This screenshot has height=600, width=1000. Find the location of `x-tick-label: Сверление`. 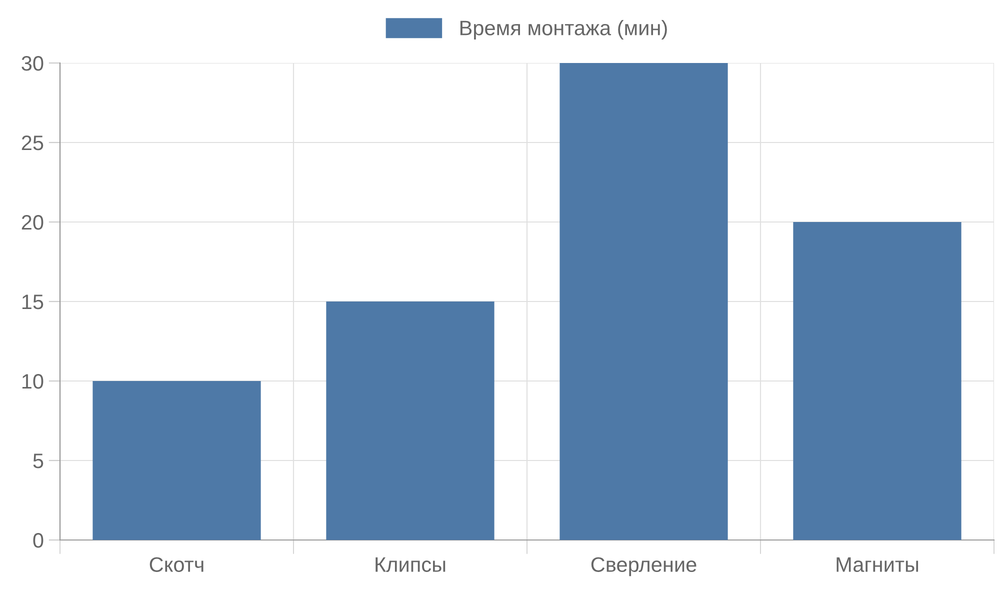

x-tick-label: Сверление is located at coordinates (643, 566).